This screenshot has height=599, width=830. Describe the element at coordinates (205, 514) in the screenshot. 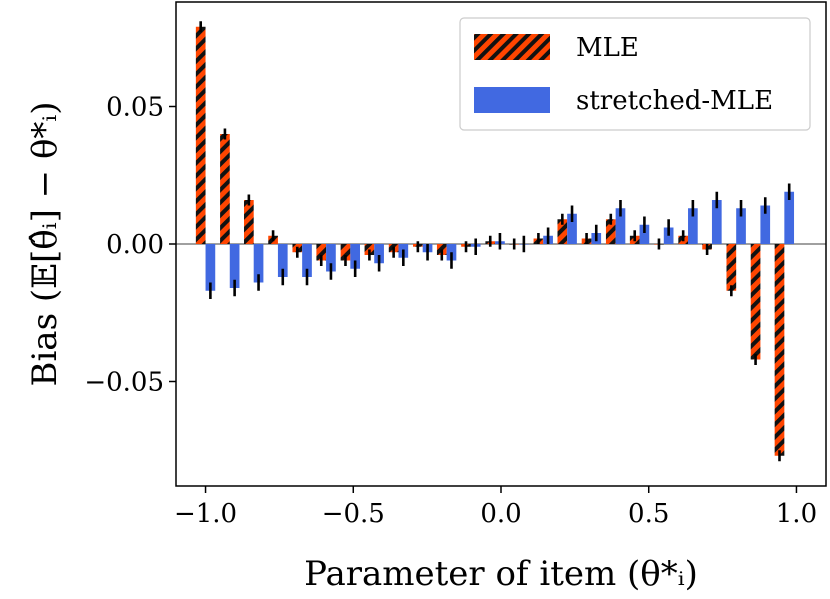

I see `x-tick-label: −1.0` at that location.